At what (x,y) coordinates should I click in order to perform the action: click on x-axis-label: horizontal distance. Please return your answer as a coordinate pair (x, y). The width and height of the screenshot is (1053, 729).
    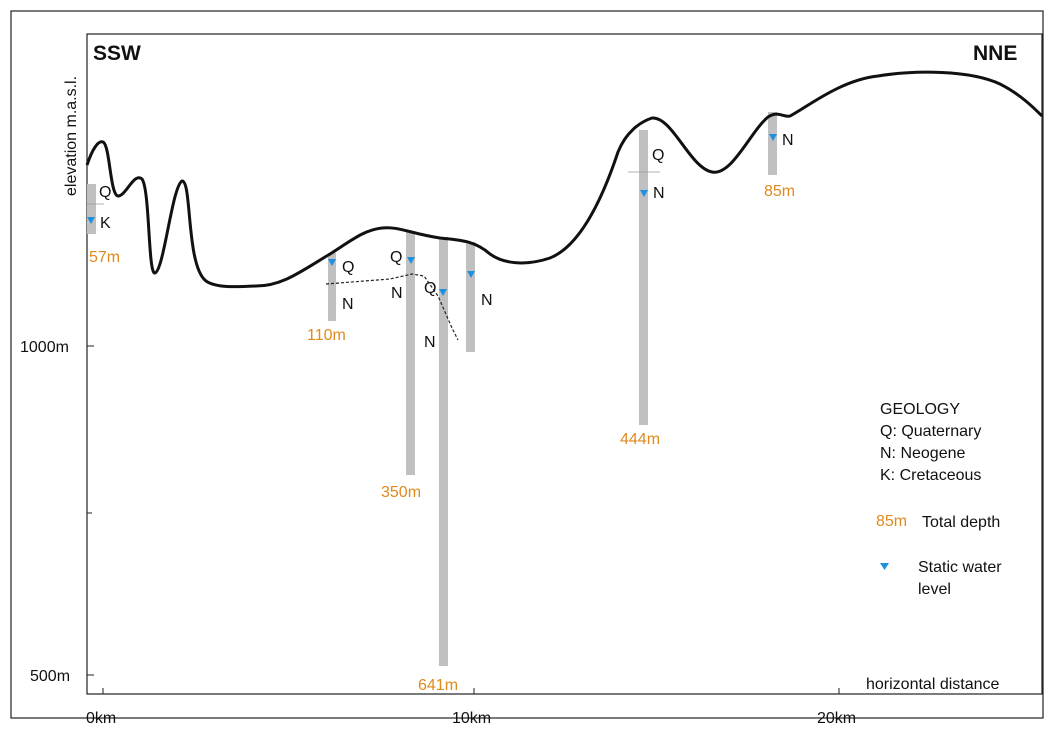
    Looking at the image, I should click on (933, 684).